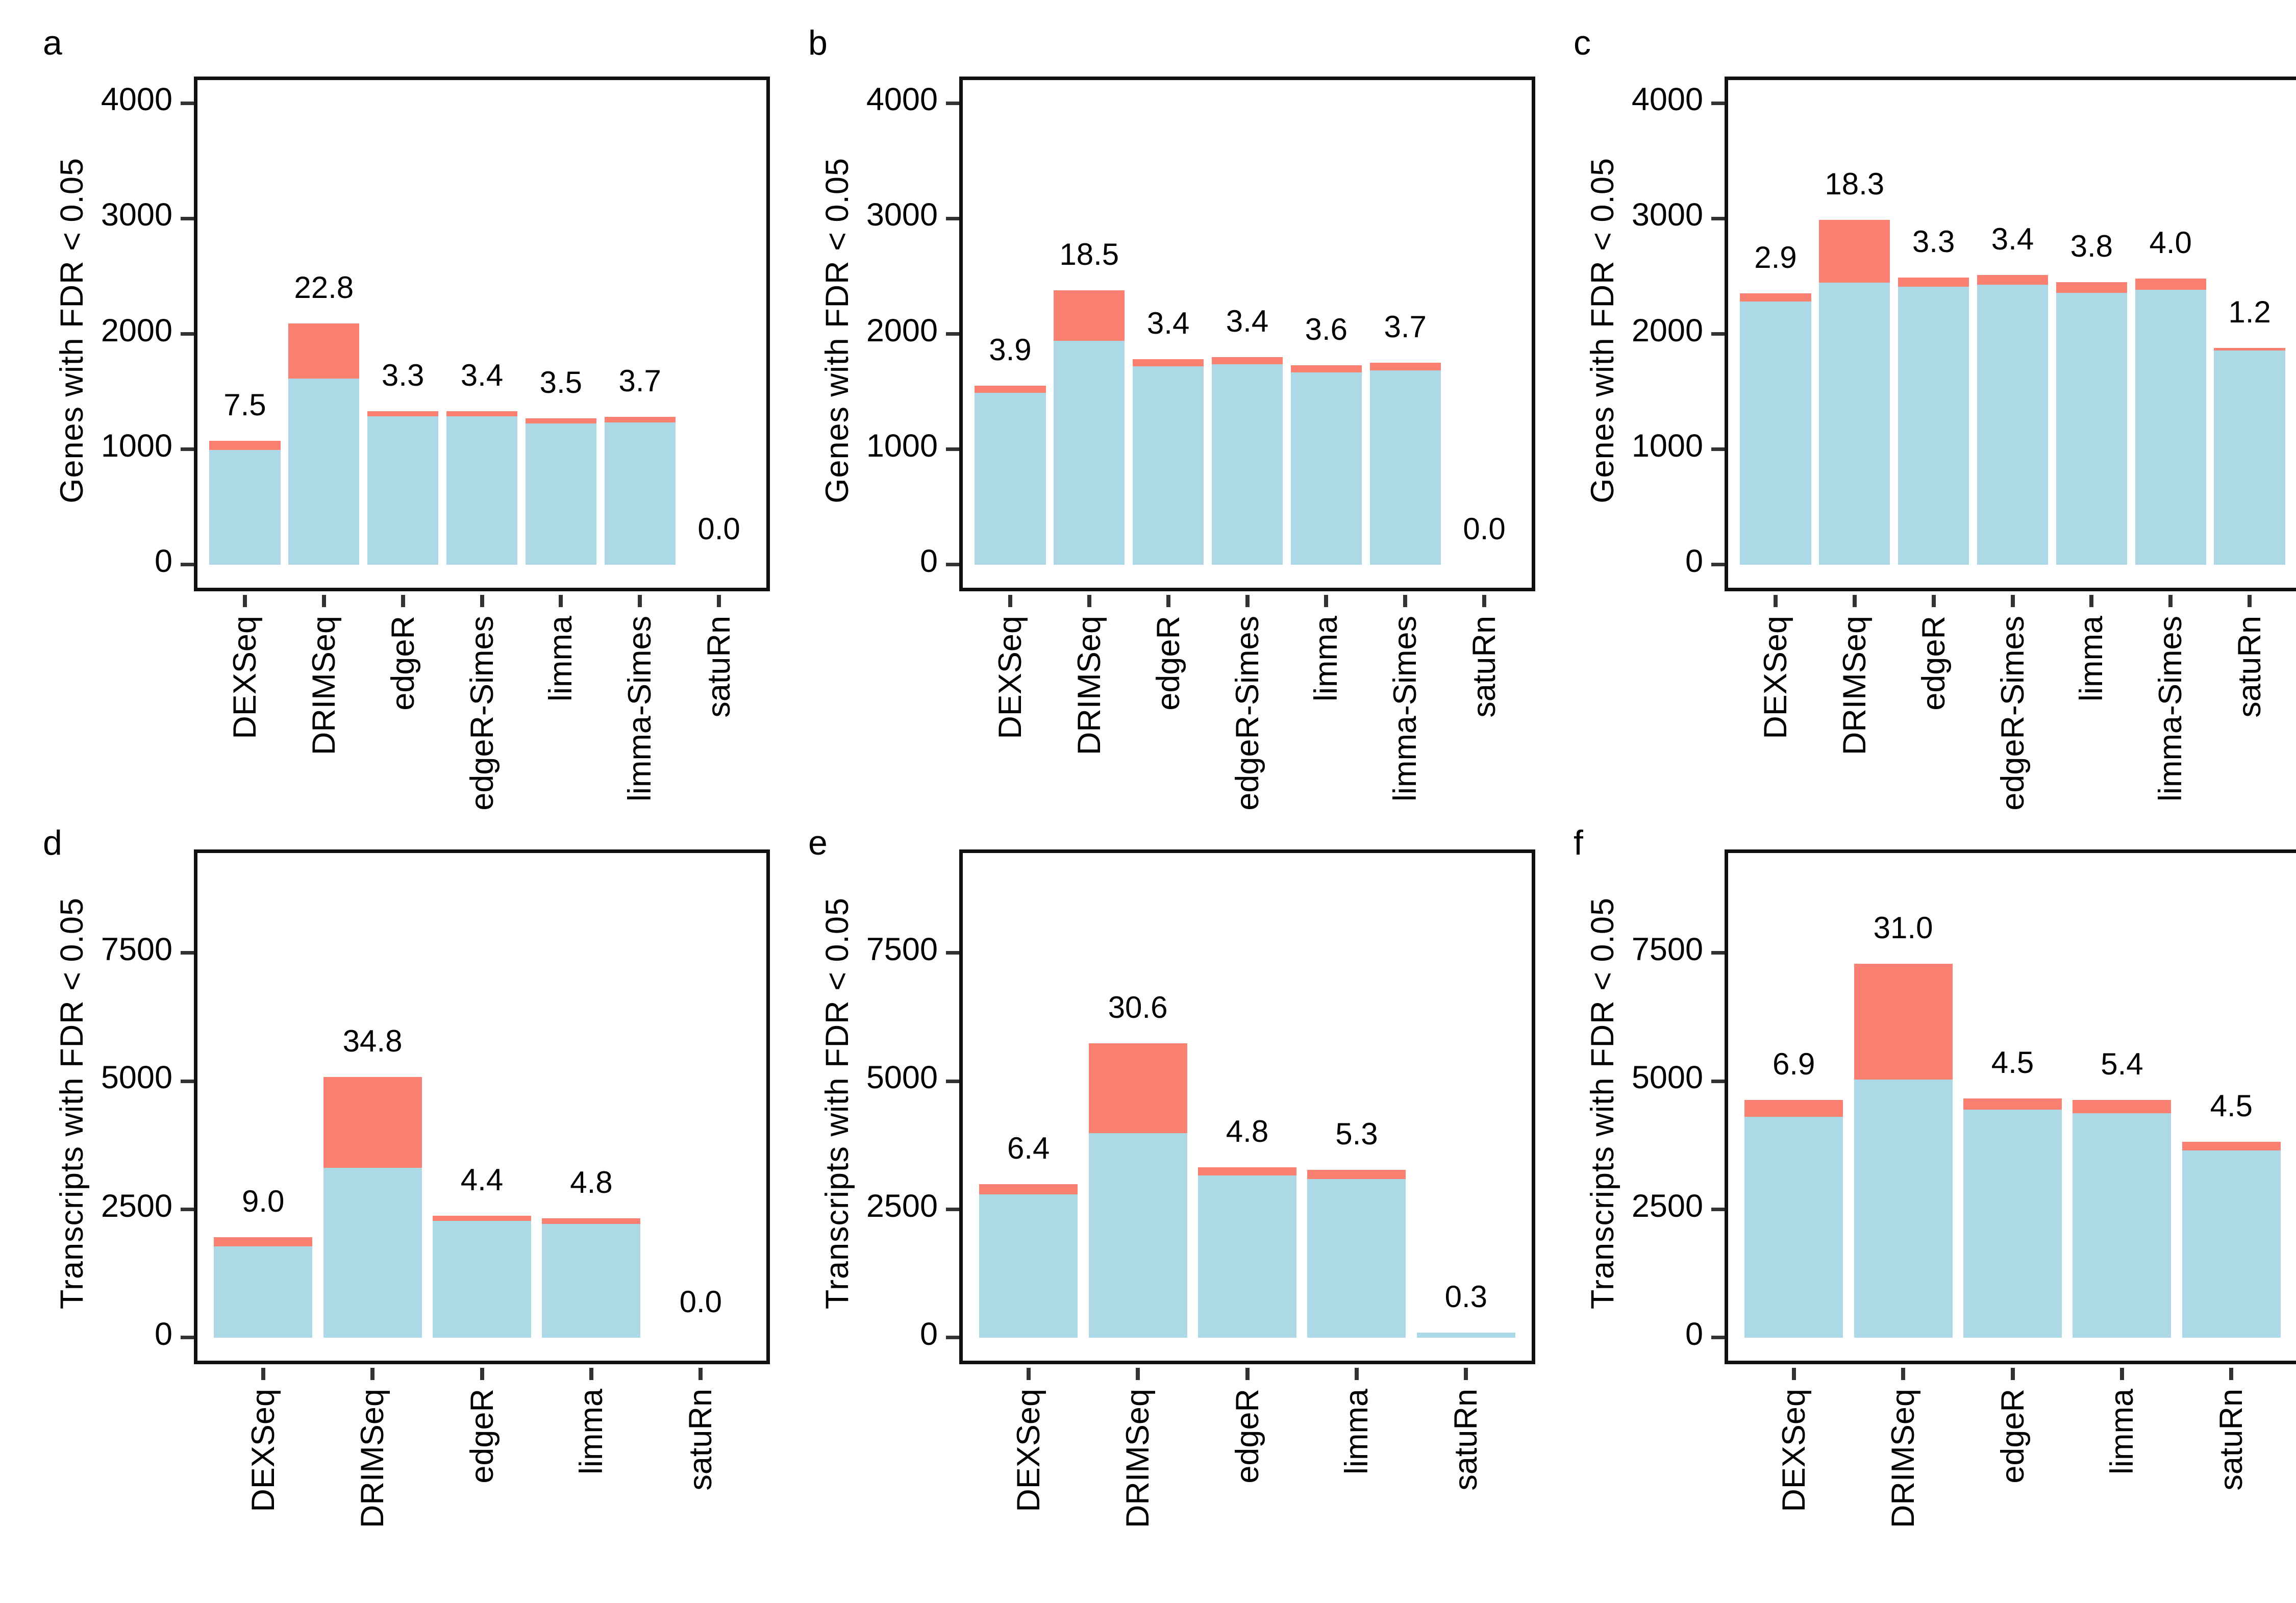 This screenshot has height=1603, width=2296. Describe the element at coordinates (1089, 254) in the screenshot. I see `fdp-label: 18.5` at that location.